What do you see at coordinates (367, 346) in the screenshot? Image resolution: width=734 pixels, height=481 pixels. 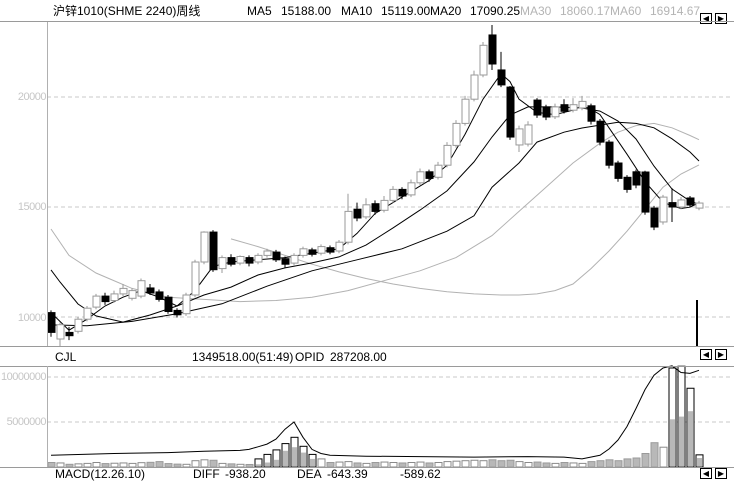 I see `price-pane-bottom-border` at bounding box center [367, 346].